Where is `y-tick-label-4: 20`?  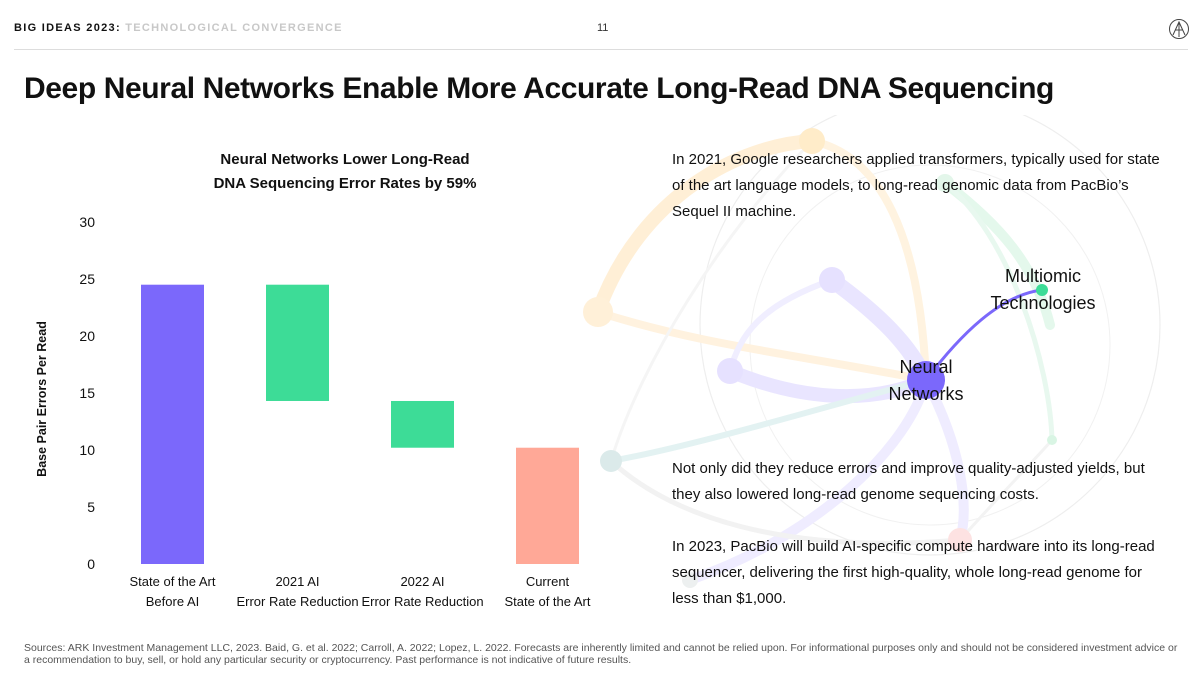 y-tick-label-4: 20 is located at coordinates (87, 336).